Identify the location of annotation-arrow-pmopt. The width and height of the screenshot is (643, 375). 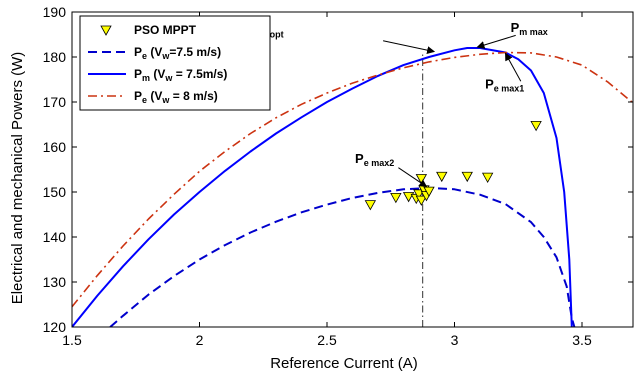
(409, 47).